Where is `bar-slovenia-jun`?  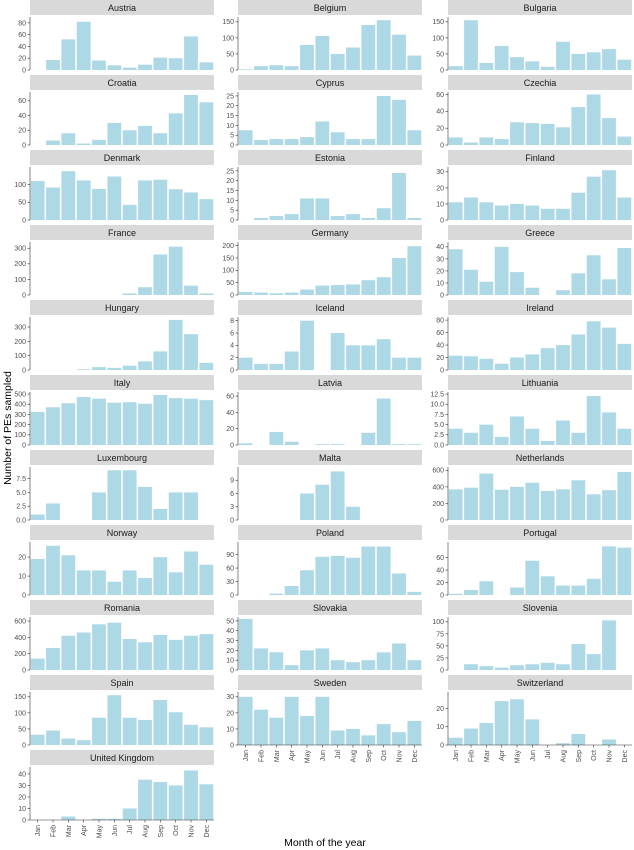
bar-slovenia-jun is located at coordinates (532, 667).